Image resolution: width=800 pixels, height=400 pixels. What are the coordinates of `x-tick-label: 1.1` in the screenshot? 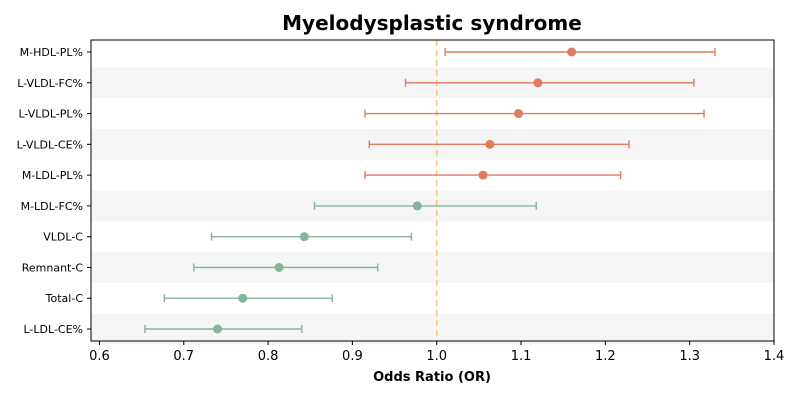 It's located at (521, 356).